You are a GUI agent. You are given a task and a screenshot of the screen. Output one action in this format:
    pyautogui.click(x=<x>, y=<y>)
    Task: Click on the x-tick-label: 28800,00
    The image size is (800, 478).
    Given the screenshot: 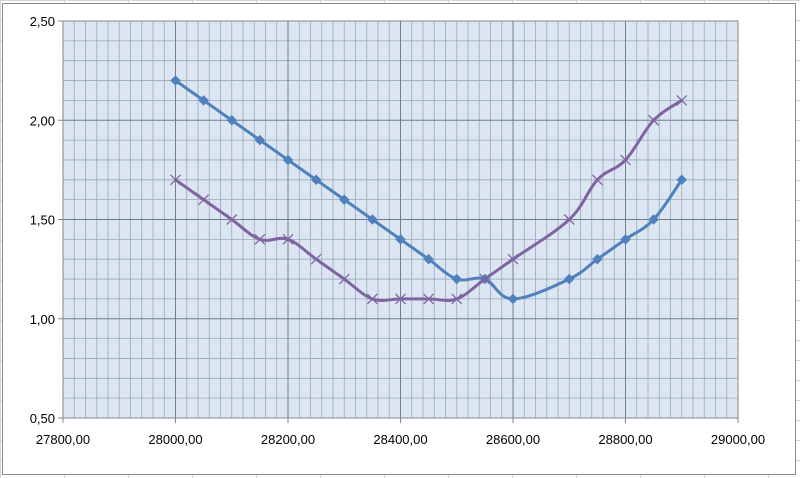 What is the action you would take?
    pyautogui.click(x=625, y=439)
    